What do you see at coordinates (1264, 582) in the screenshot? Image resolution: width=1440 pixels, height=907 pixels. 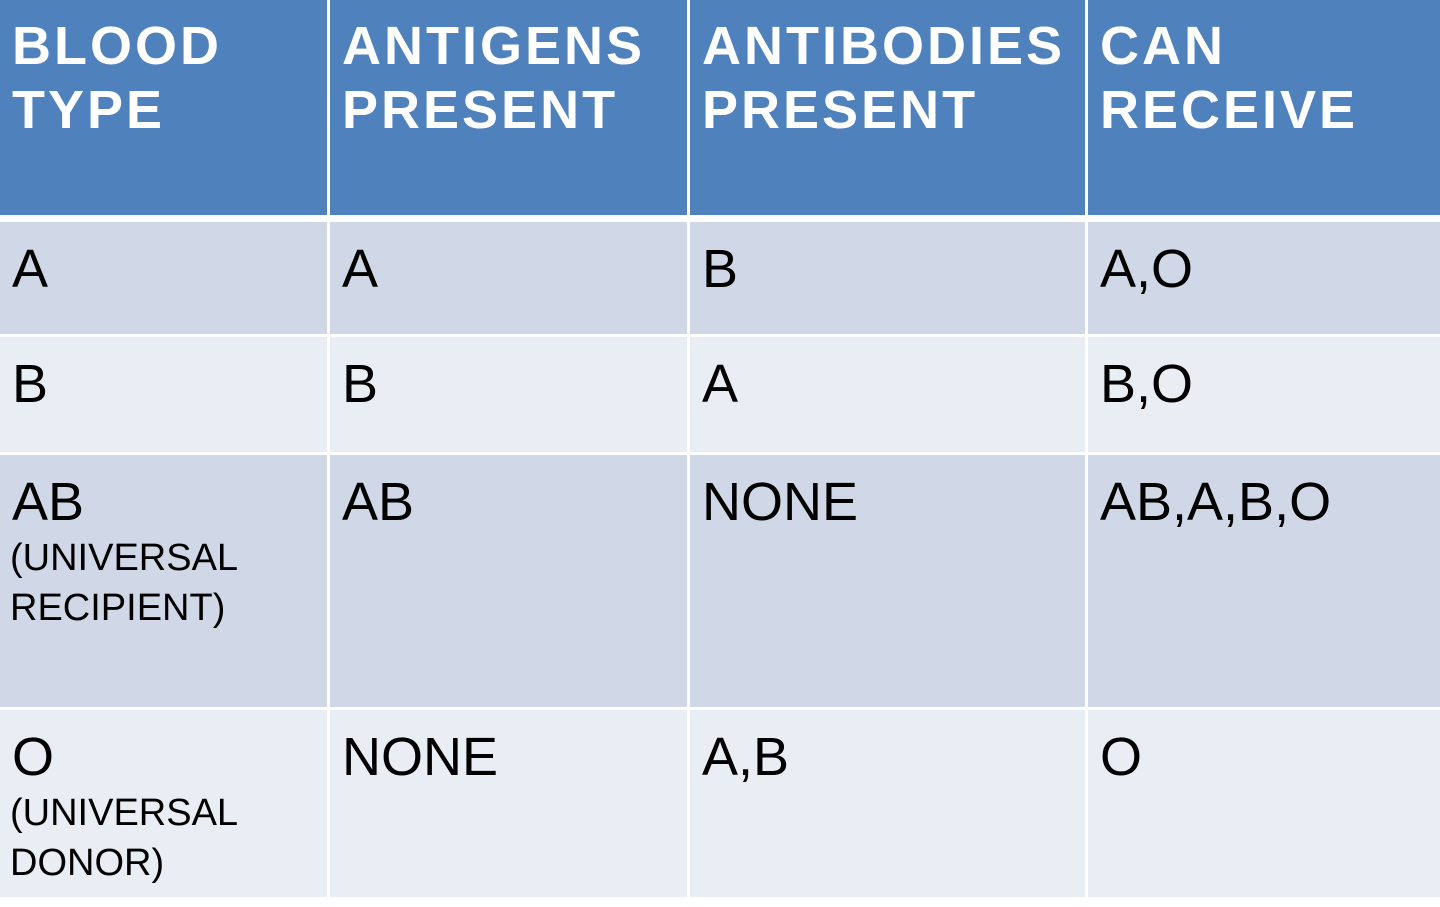 I see `table-row-ab-can-receive: AB,A,B,O` at bounding box center [1264, 582].